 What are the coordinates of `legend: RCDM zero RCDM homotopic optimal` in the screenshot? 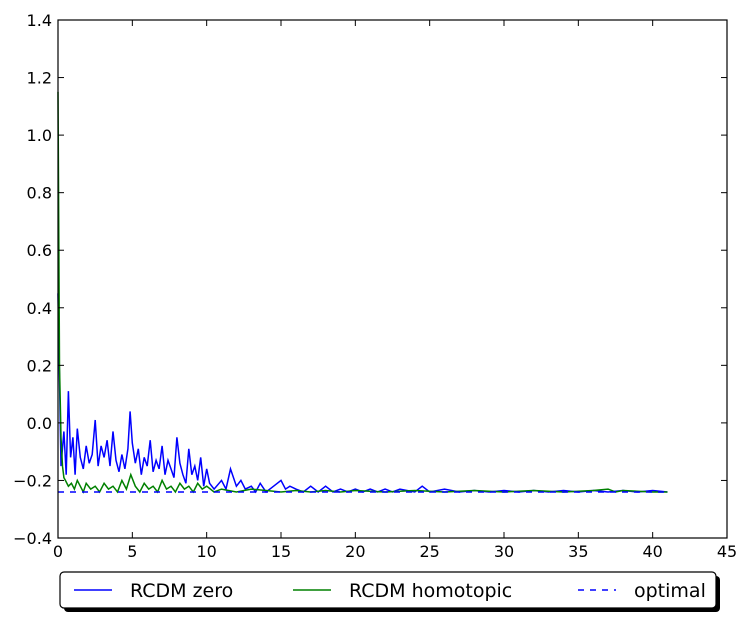 It's located at (389, 591).